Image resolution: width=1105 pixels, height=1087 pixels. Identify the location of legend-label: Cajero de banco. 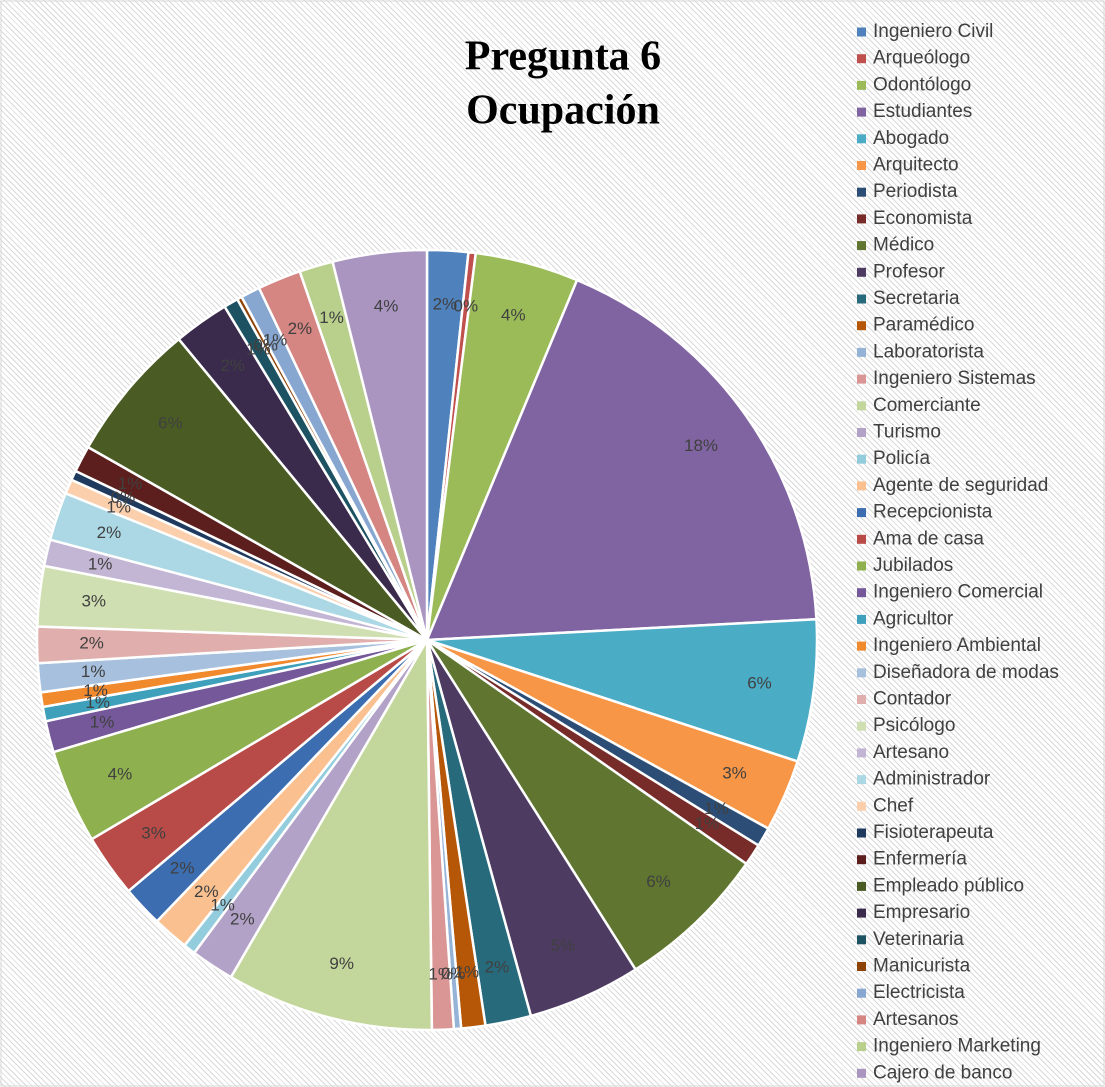
(942, 1072).